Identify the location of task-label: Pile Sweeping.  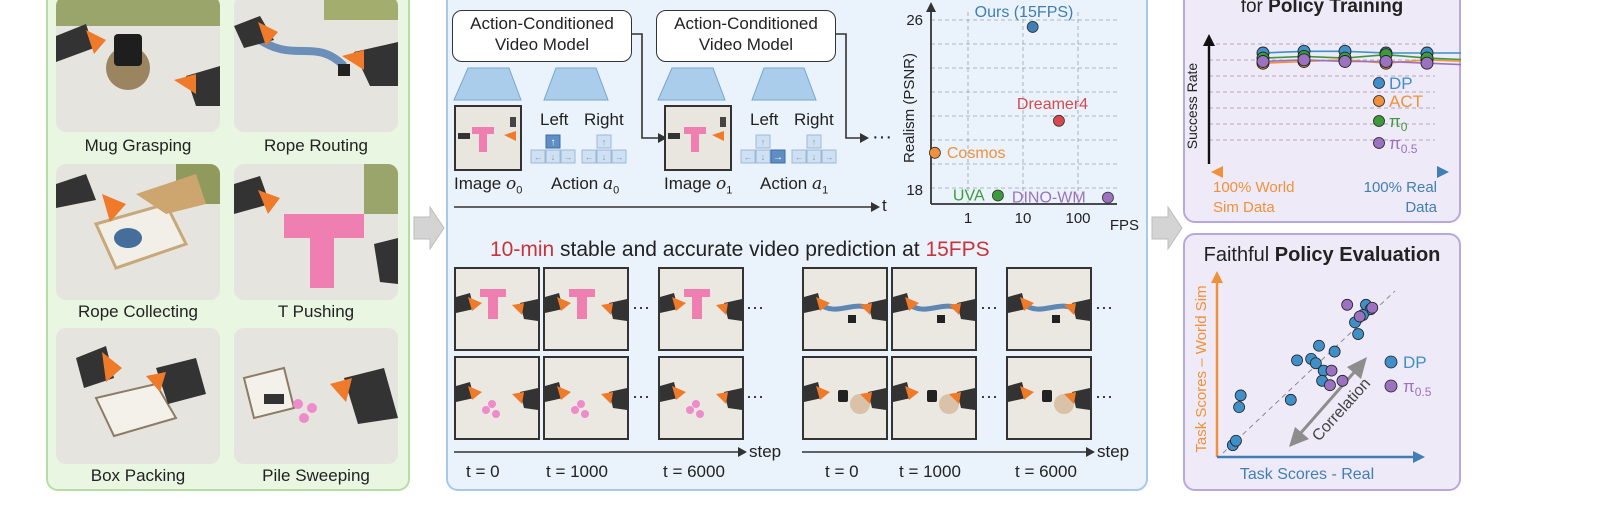
(316, 475).